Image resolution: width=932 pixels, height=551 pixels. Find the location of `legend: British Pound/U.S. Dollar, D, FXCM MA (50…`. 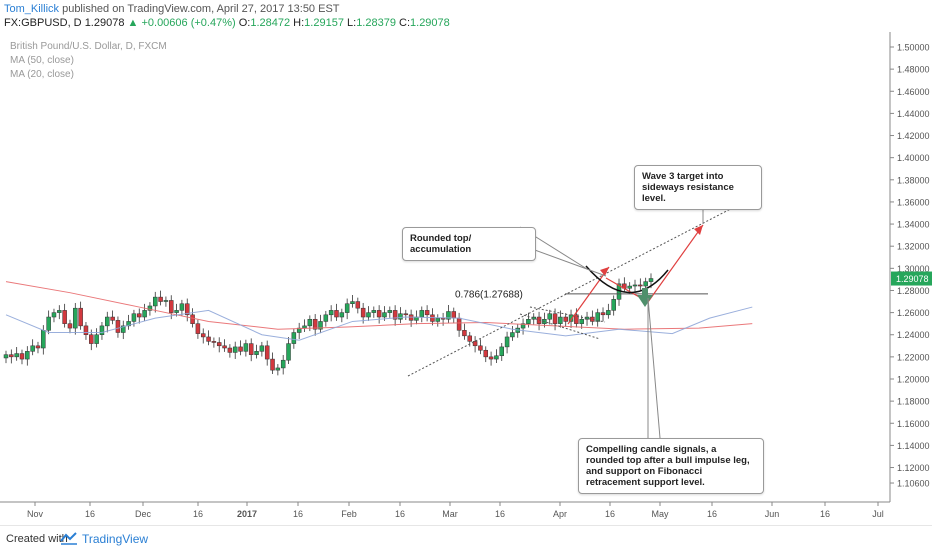

legend: British Pound/U.S. Dollar, D, FXCM MA (50… is located at coordinates (88, 60).